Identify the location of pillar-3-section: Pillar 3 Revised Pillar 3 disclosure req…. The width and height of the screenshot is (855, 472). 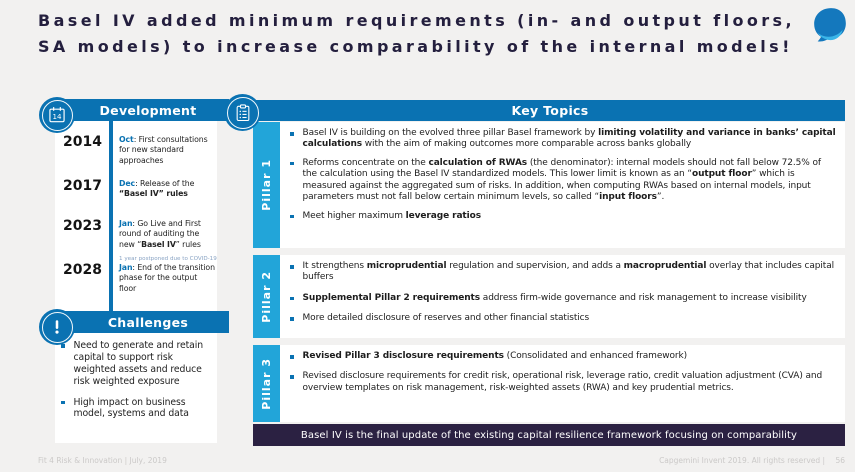
(549, 383).